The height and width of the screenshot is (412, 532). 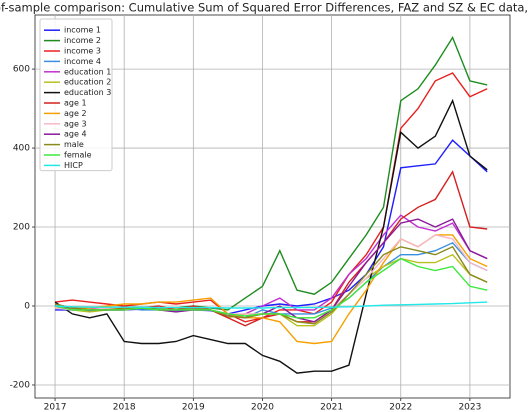 I want to click on x-tick-label: 2020, so click(x=262, y=407).